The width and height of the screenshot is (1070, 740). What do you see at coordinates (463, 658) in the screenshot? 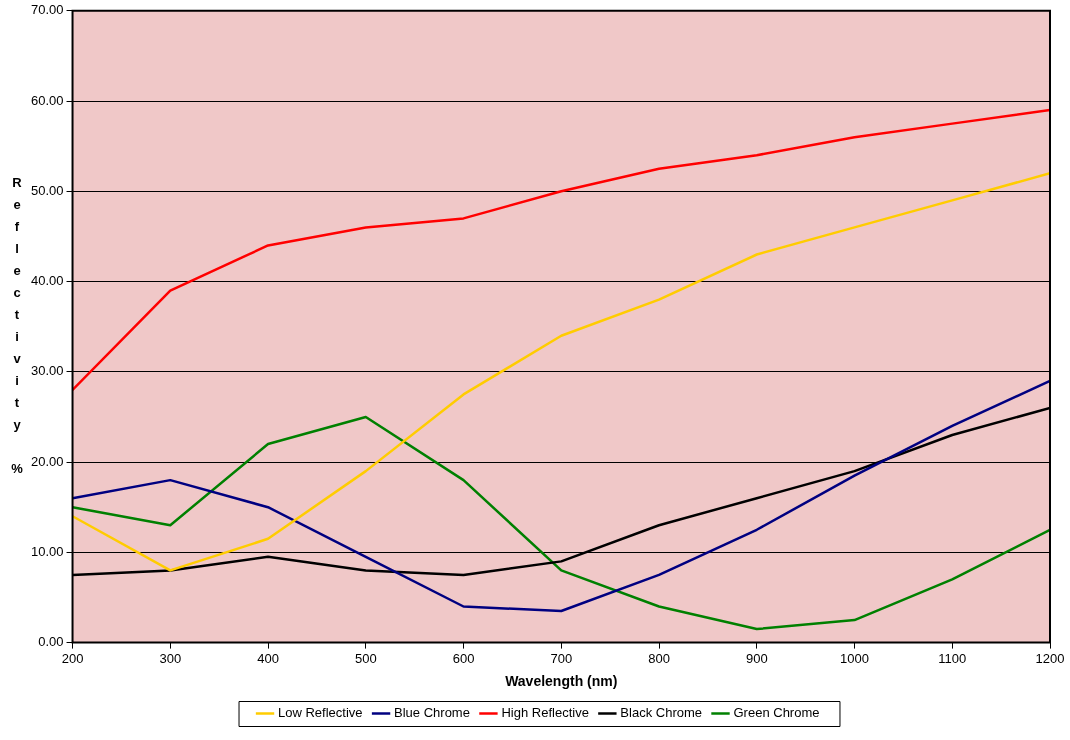
I see `x-tick-label: 600` at bounding box center [463, 658].